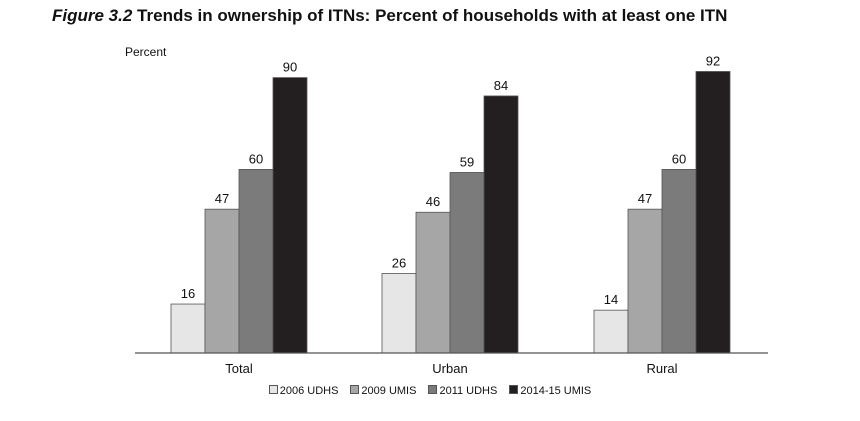 Image resolution: width=860 pixels, height=421 pixels. Describe the element at coordinates (188, 293) in the screenshot. I see `data-label-total-0: 16` at that location.